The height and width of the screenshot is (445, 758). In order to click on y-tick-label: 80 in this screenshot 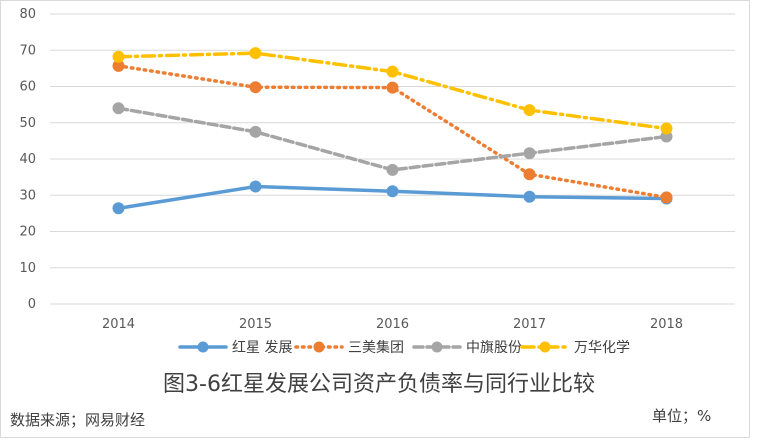, I will do `click(27, 14)`.